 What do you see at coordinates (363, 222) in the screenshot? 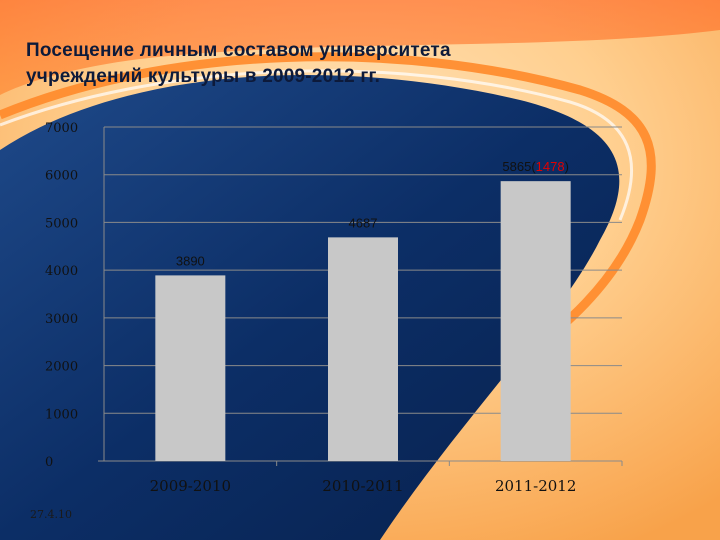
I see `data-label: 4687` at bounding box center [363, 222].